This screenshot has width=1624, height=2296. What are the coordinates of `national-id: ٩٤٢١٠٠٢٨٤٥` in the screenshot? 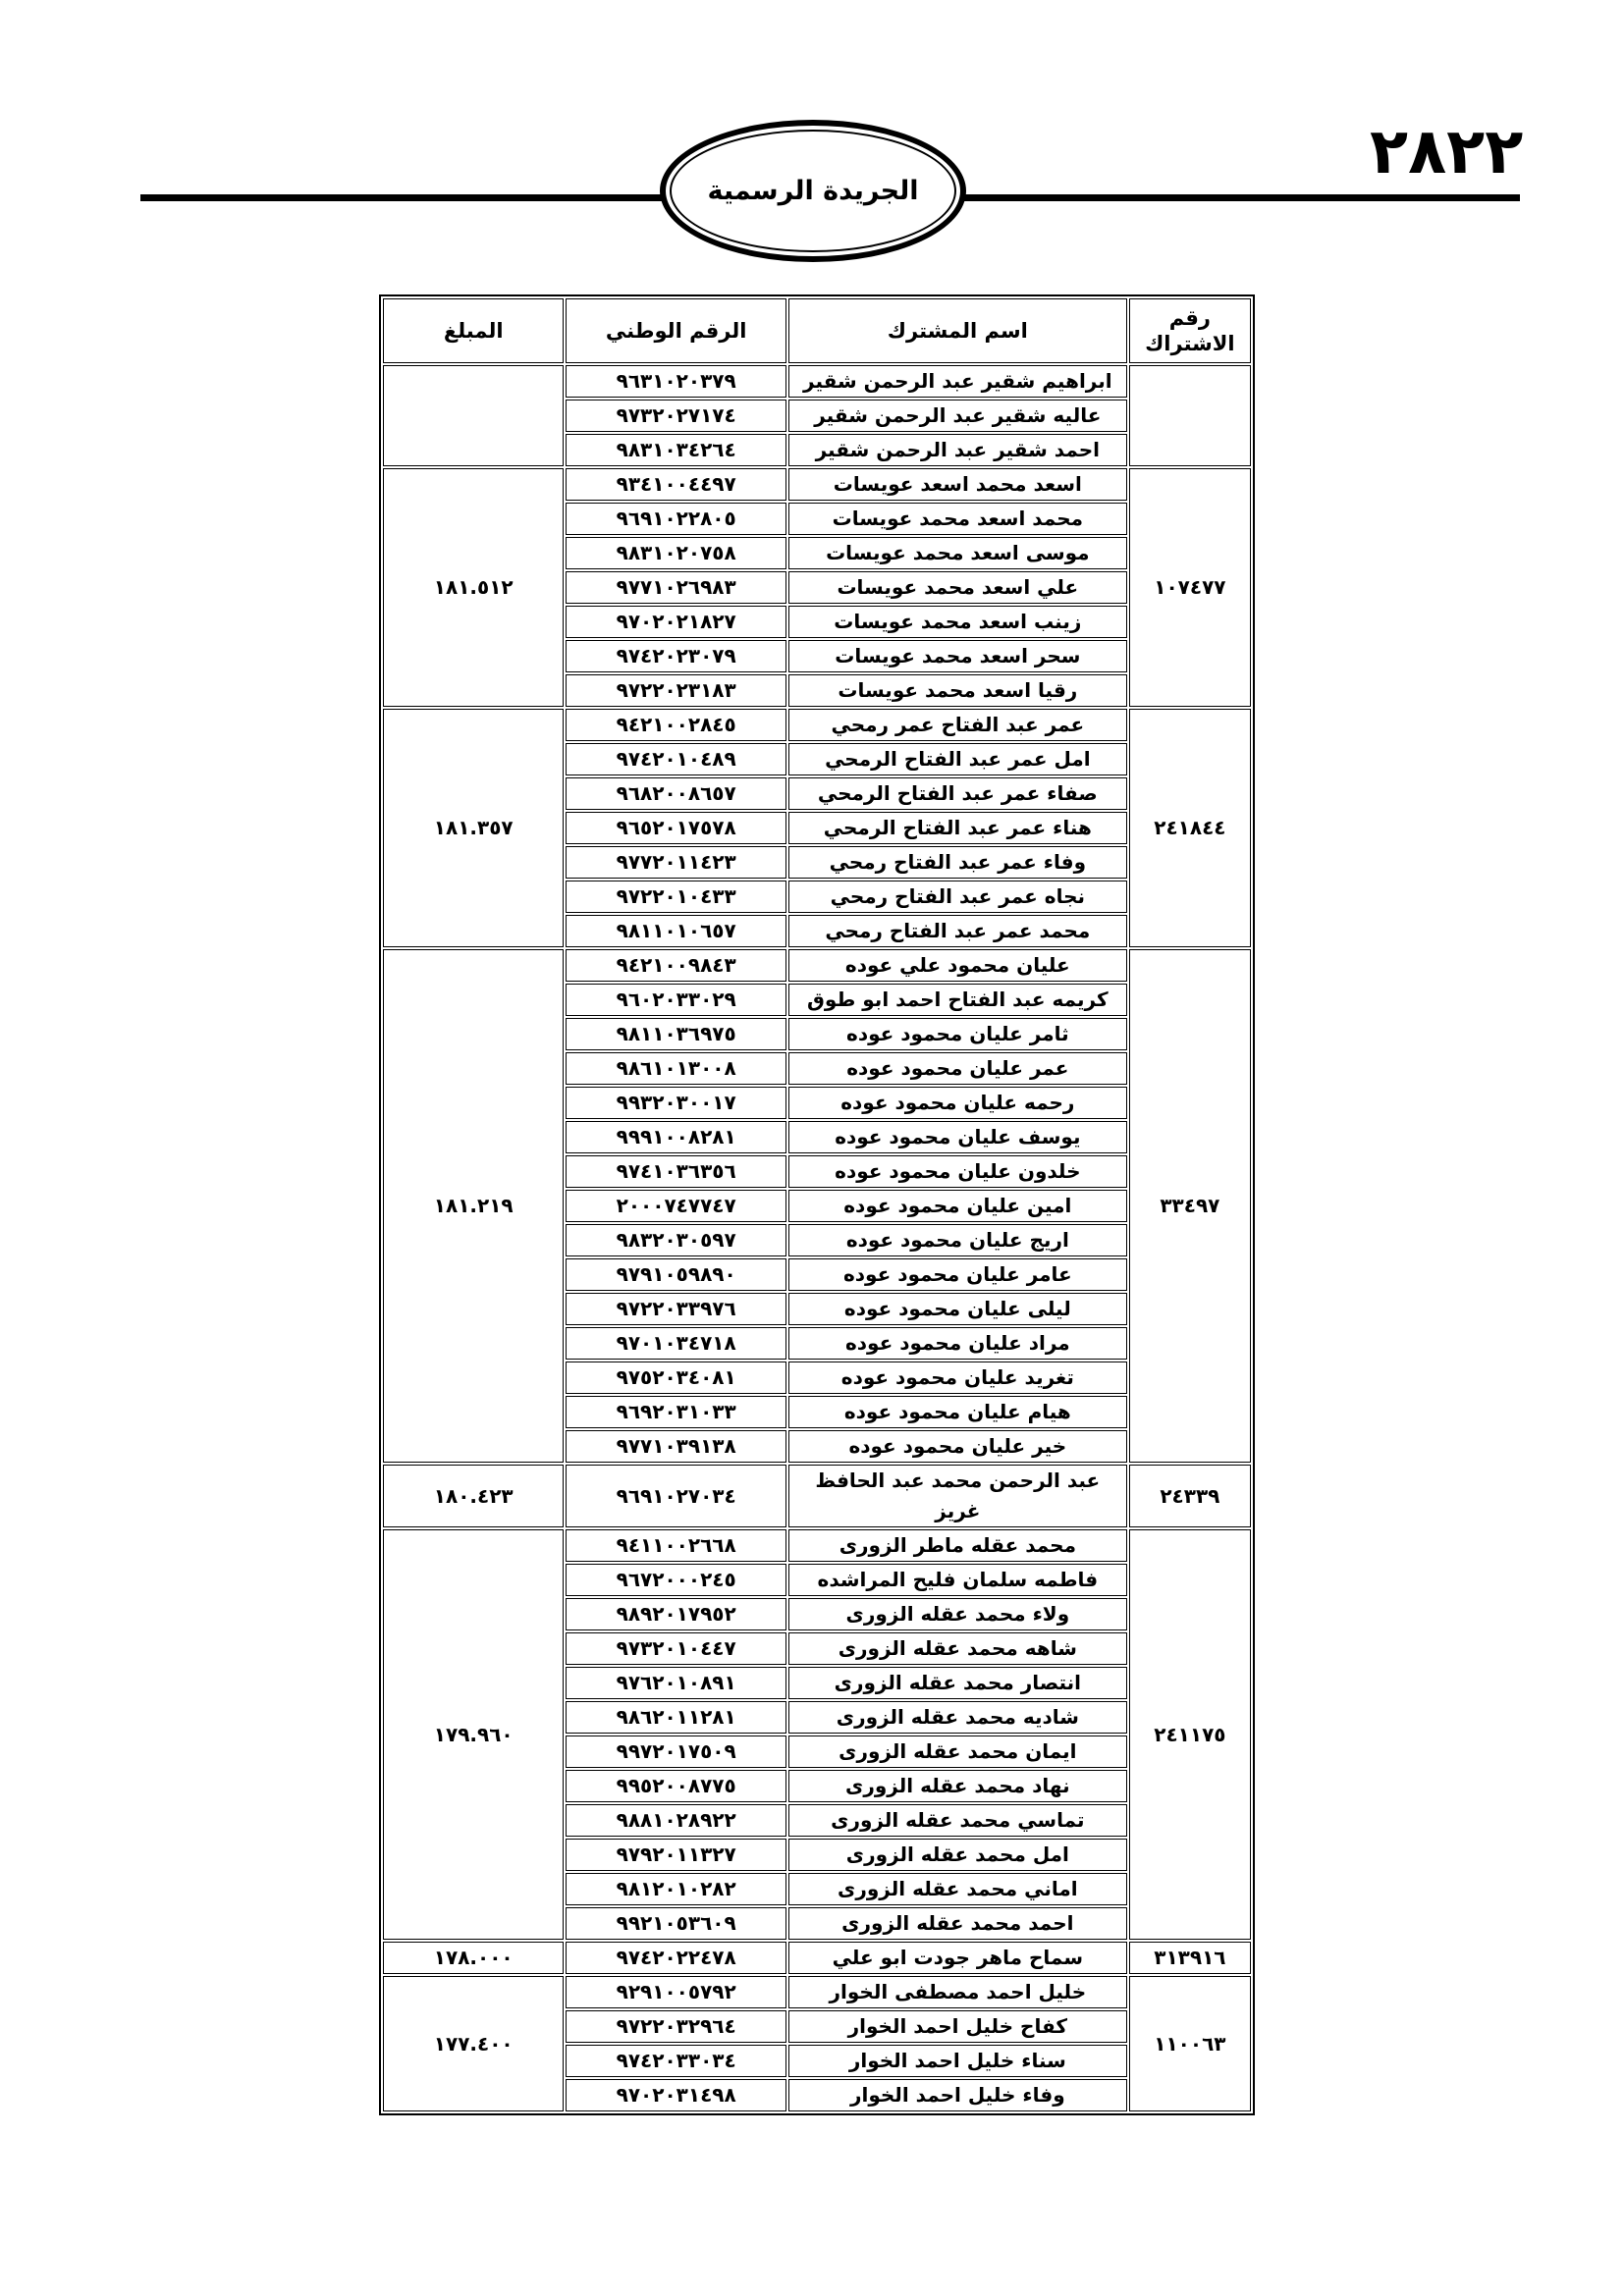 It's located at (676, 725).